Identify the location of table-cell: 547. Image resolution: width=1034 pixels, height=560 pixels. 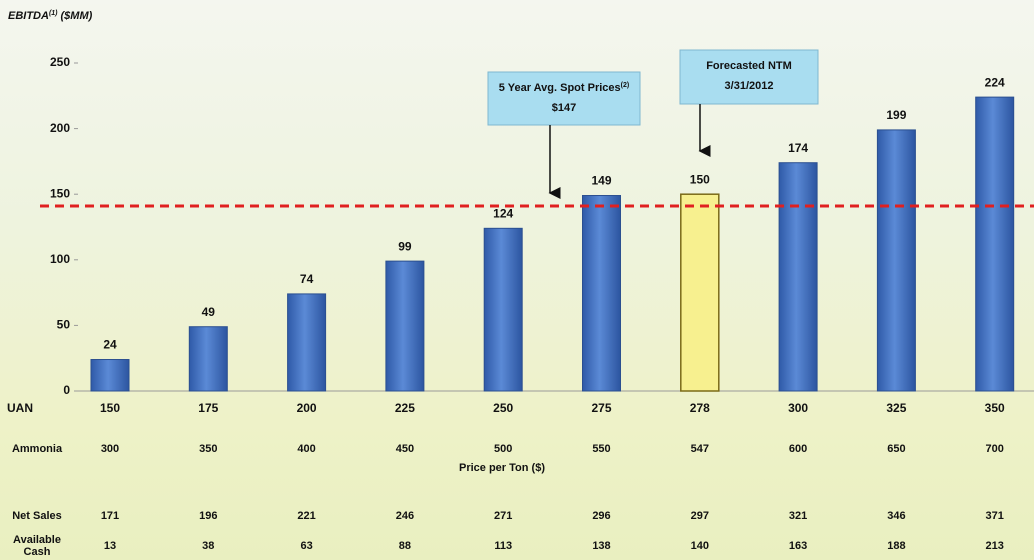
(700, 449).